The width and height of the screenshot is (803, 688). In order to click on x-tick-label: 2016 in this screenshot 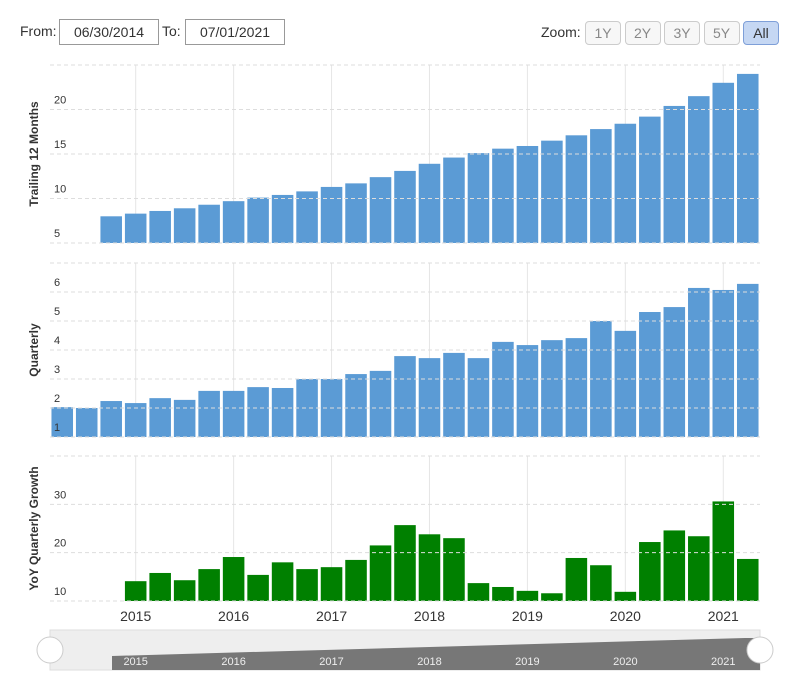, I will do `click(233, 616)`.